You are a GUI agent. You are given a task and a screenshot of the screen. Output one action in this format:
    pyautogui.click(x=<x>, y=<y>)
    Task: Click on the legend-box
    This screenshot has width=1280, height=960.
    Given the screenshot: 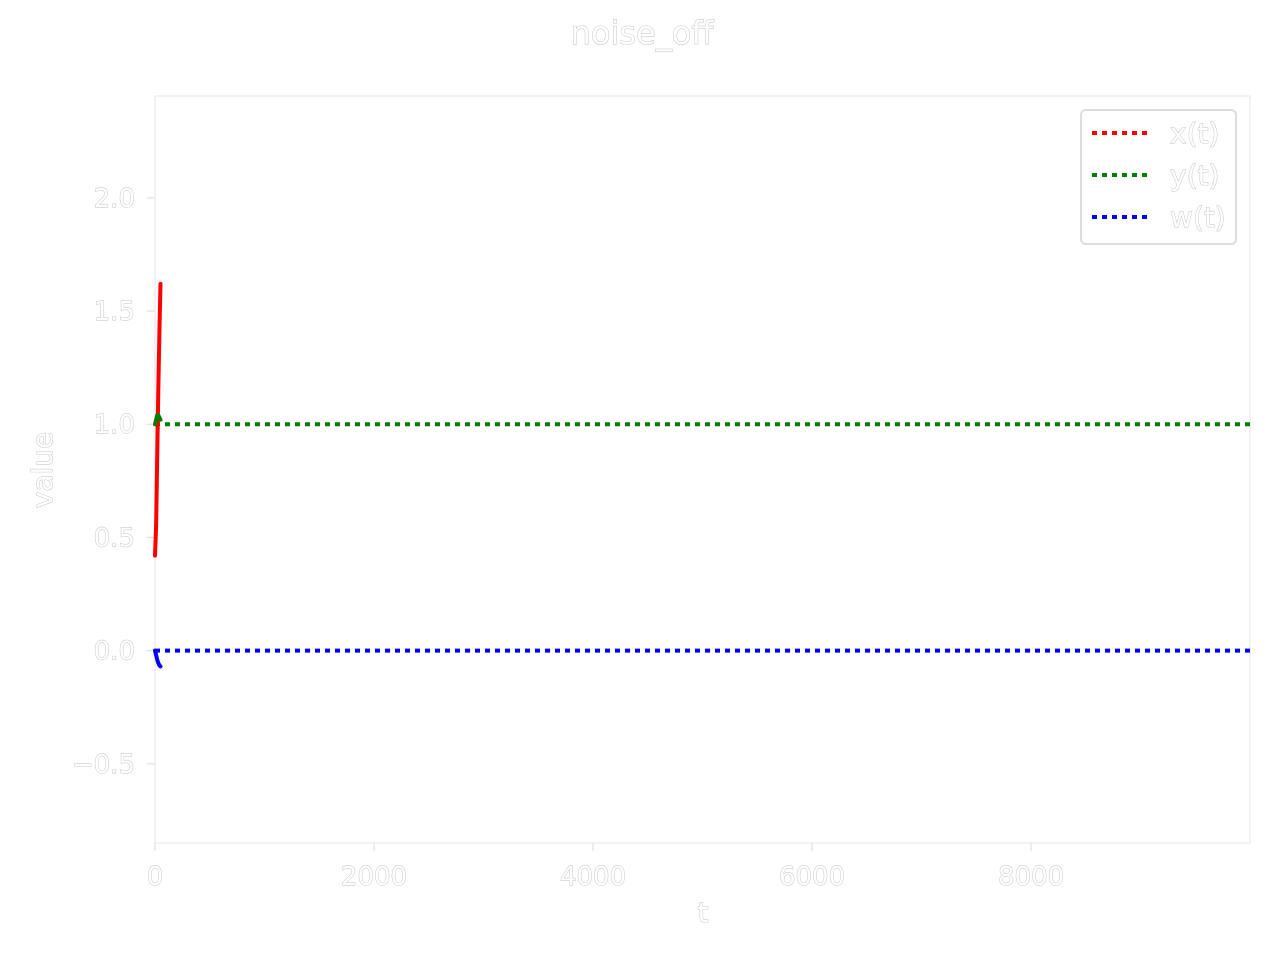 What is the action you would take?
    pyautogui.click(x=1158, y=177)
    